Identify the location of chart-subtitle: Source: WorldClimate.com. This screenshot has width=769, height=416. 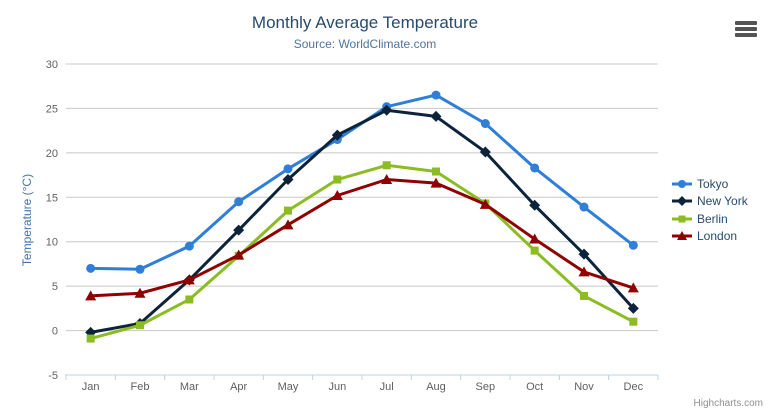
(365, 44).